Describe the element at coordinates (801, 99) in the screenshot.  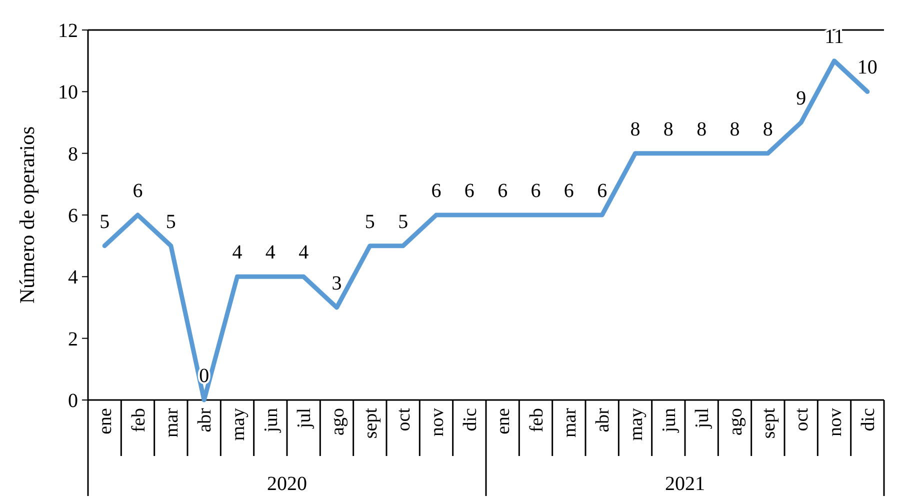
I see `data-label: 9` at that location.